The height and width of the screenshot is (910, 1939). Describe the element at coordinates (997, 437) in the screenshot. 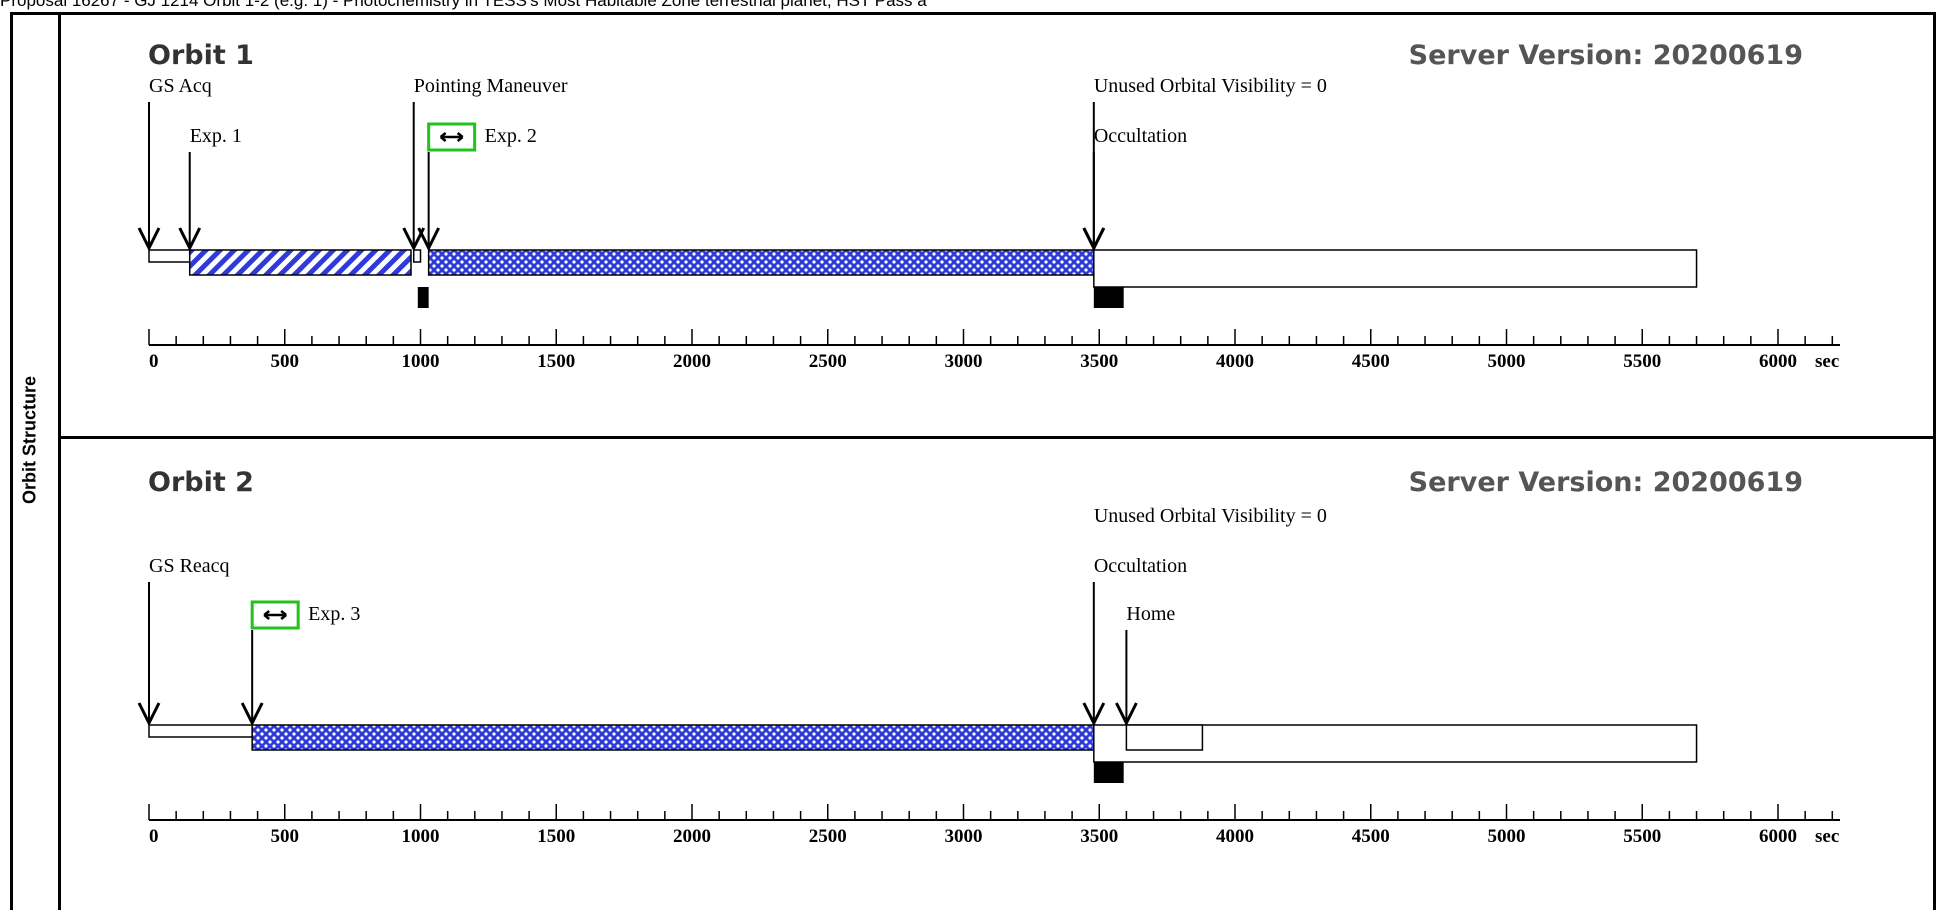

I see `section-divider` at that location.